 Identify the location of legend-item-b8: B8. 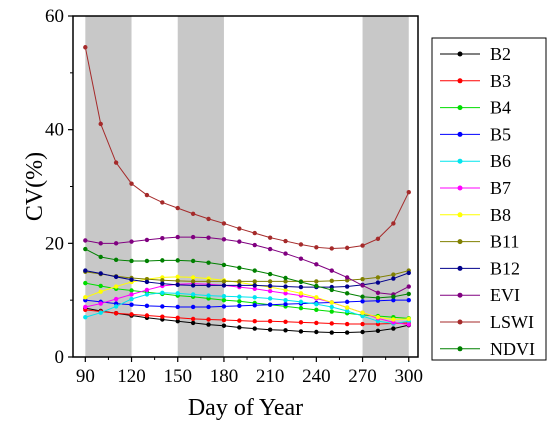
(475, 215).